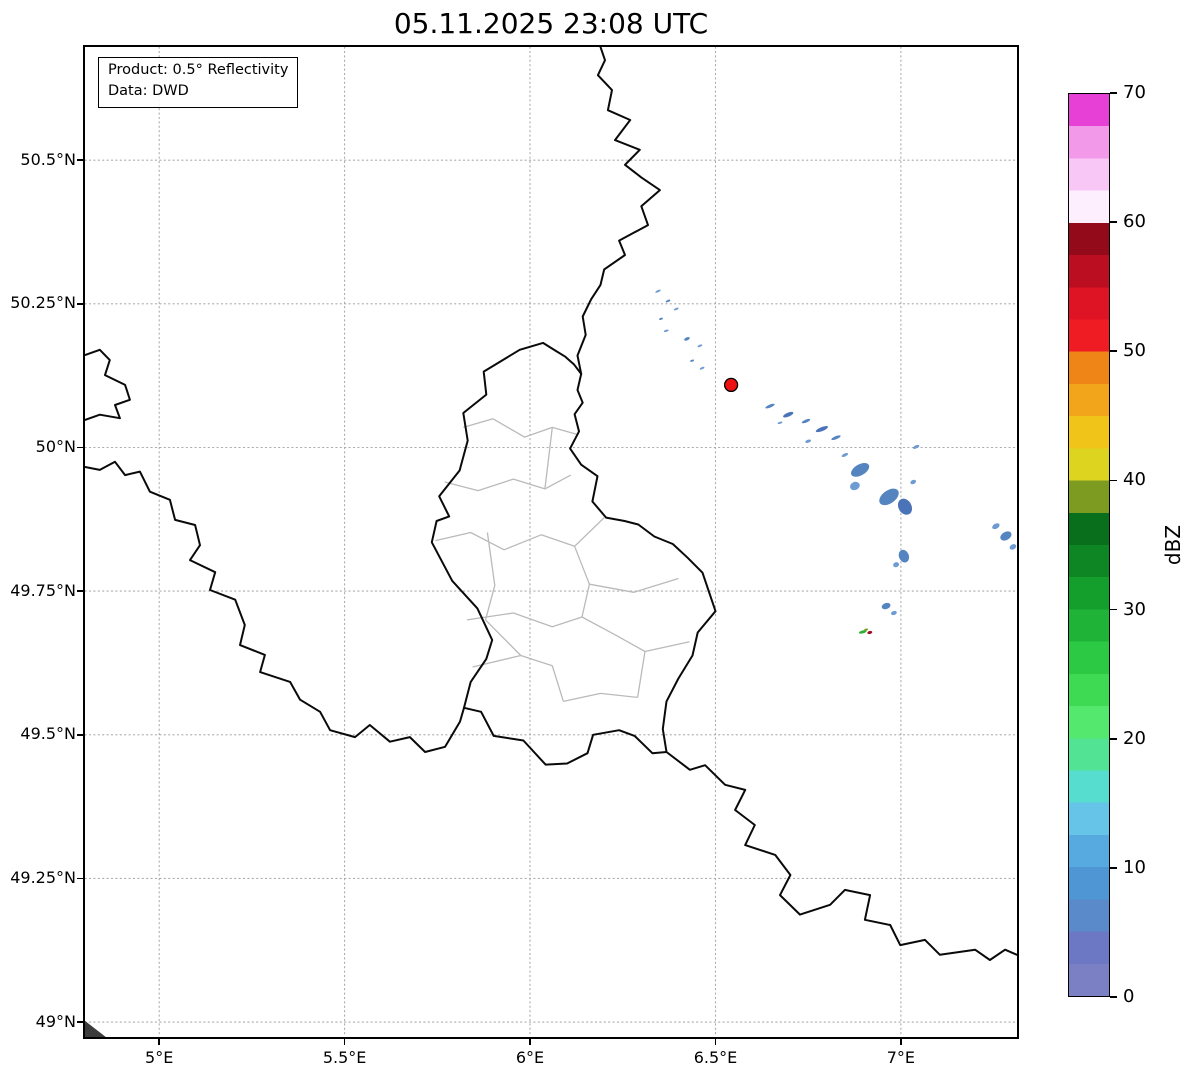 The height and width of the screenshot is (1081, 1202). Describe the element at coordinates (1173, 545) in the screenshot. I see `colorbar-label: dBZ` at that location.